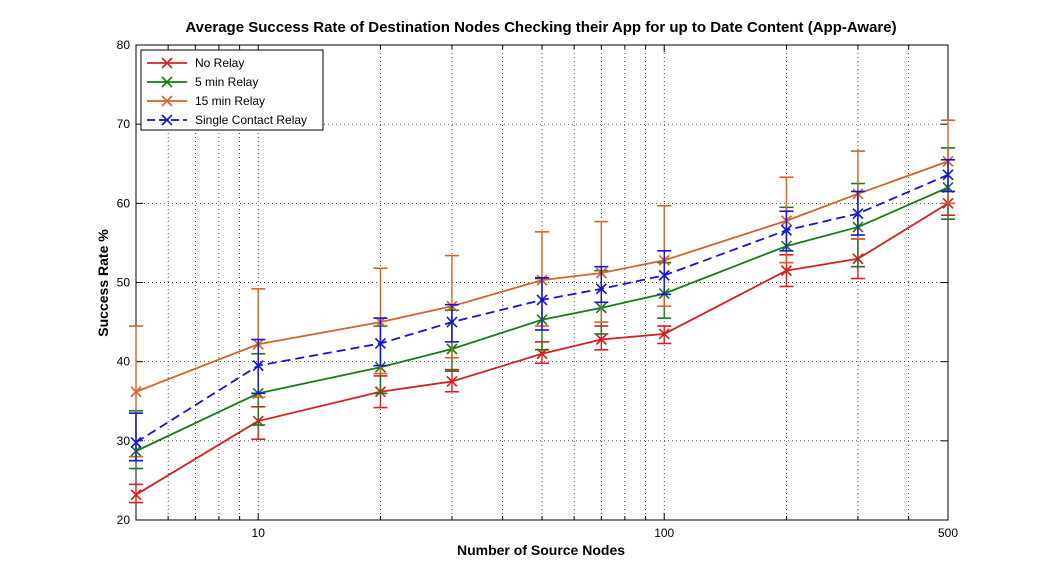 The width and height of the screenshot is (1047, 584). Describe the element at coordinates (948, 533) in the screenshot. I see `x-tick-label: 500` at that location.